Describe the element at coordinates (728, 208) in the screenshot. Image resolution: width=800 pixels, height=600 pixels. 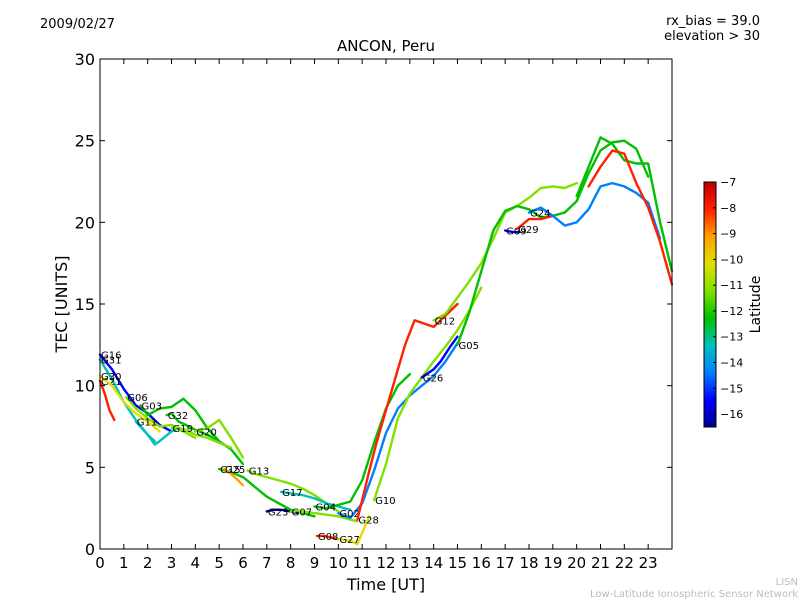
I see `colorbar-tick-label: −8` at that location.